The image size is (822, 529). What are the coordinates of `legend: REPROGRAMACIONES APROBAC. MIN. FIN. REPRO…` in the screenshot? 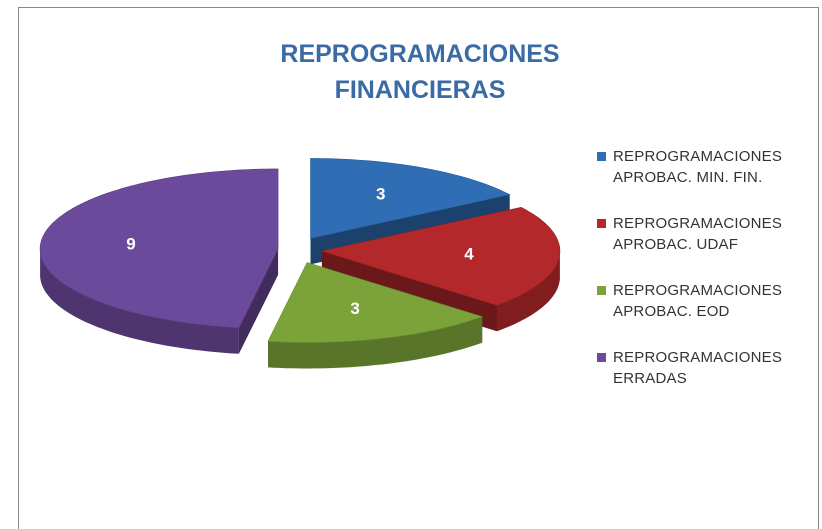 It's located at (702, 280).